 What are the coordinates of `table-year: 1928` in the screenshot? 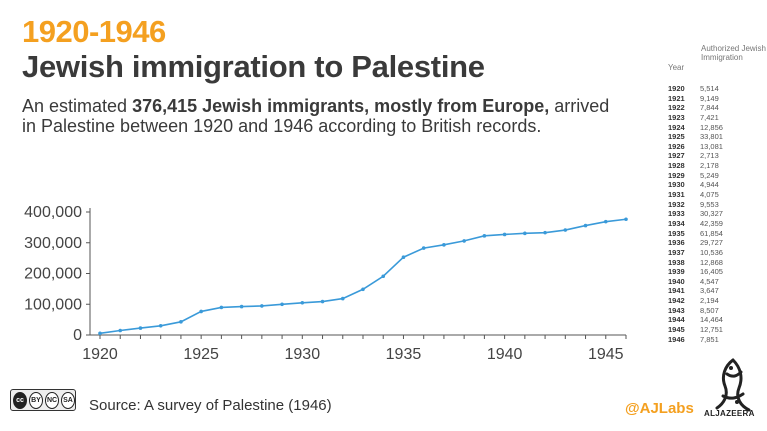 It's located at (676, 166).